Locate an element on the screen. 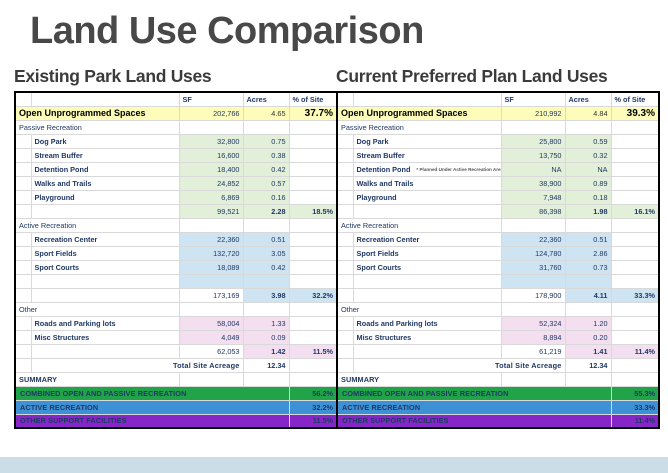 This screenshot has height=473, width=668. item-label: Misc Structures is located at coordinates (427, 337).